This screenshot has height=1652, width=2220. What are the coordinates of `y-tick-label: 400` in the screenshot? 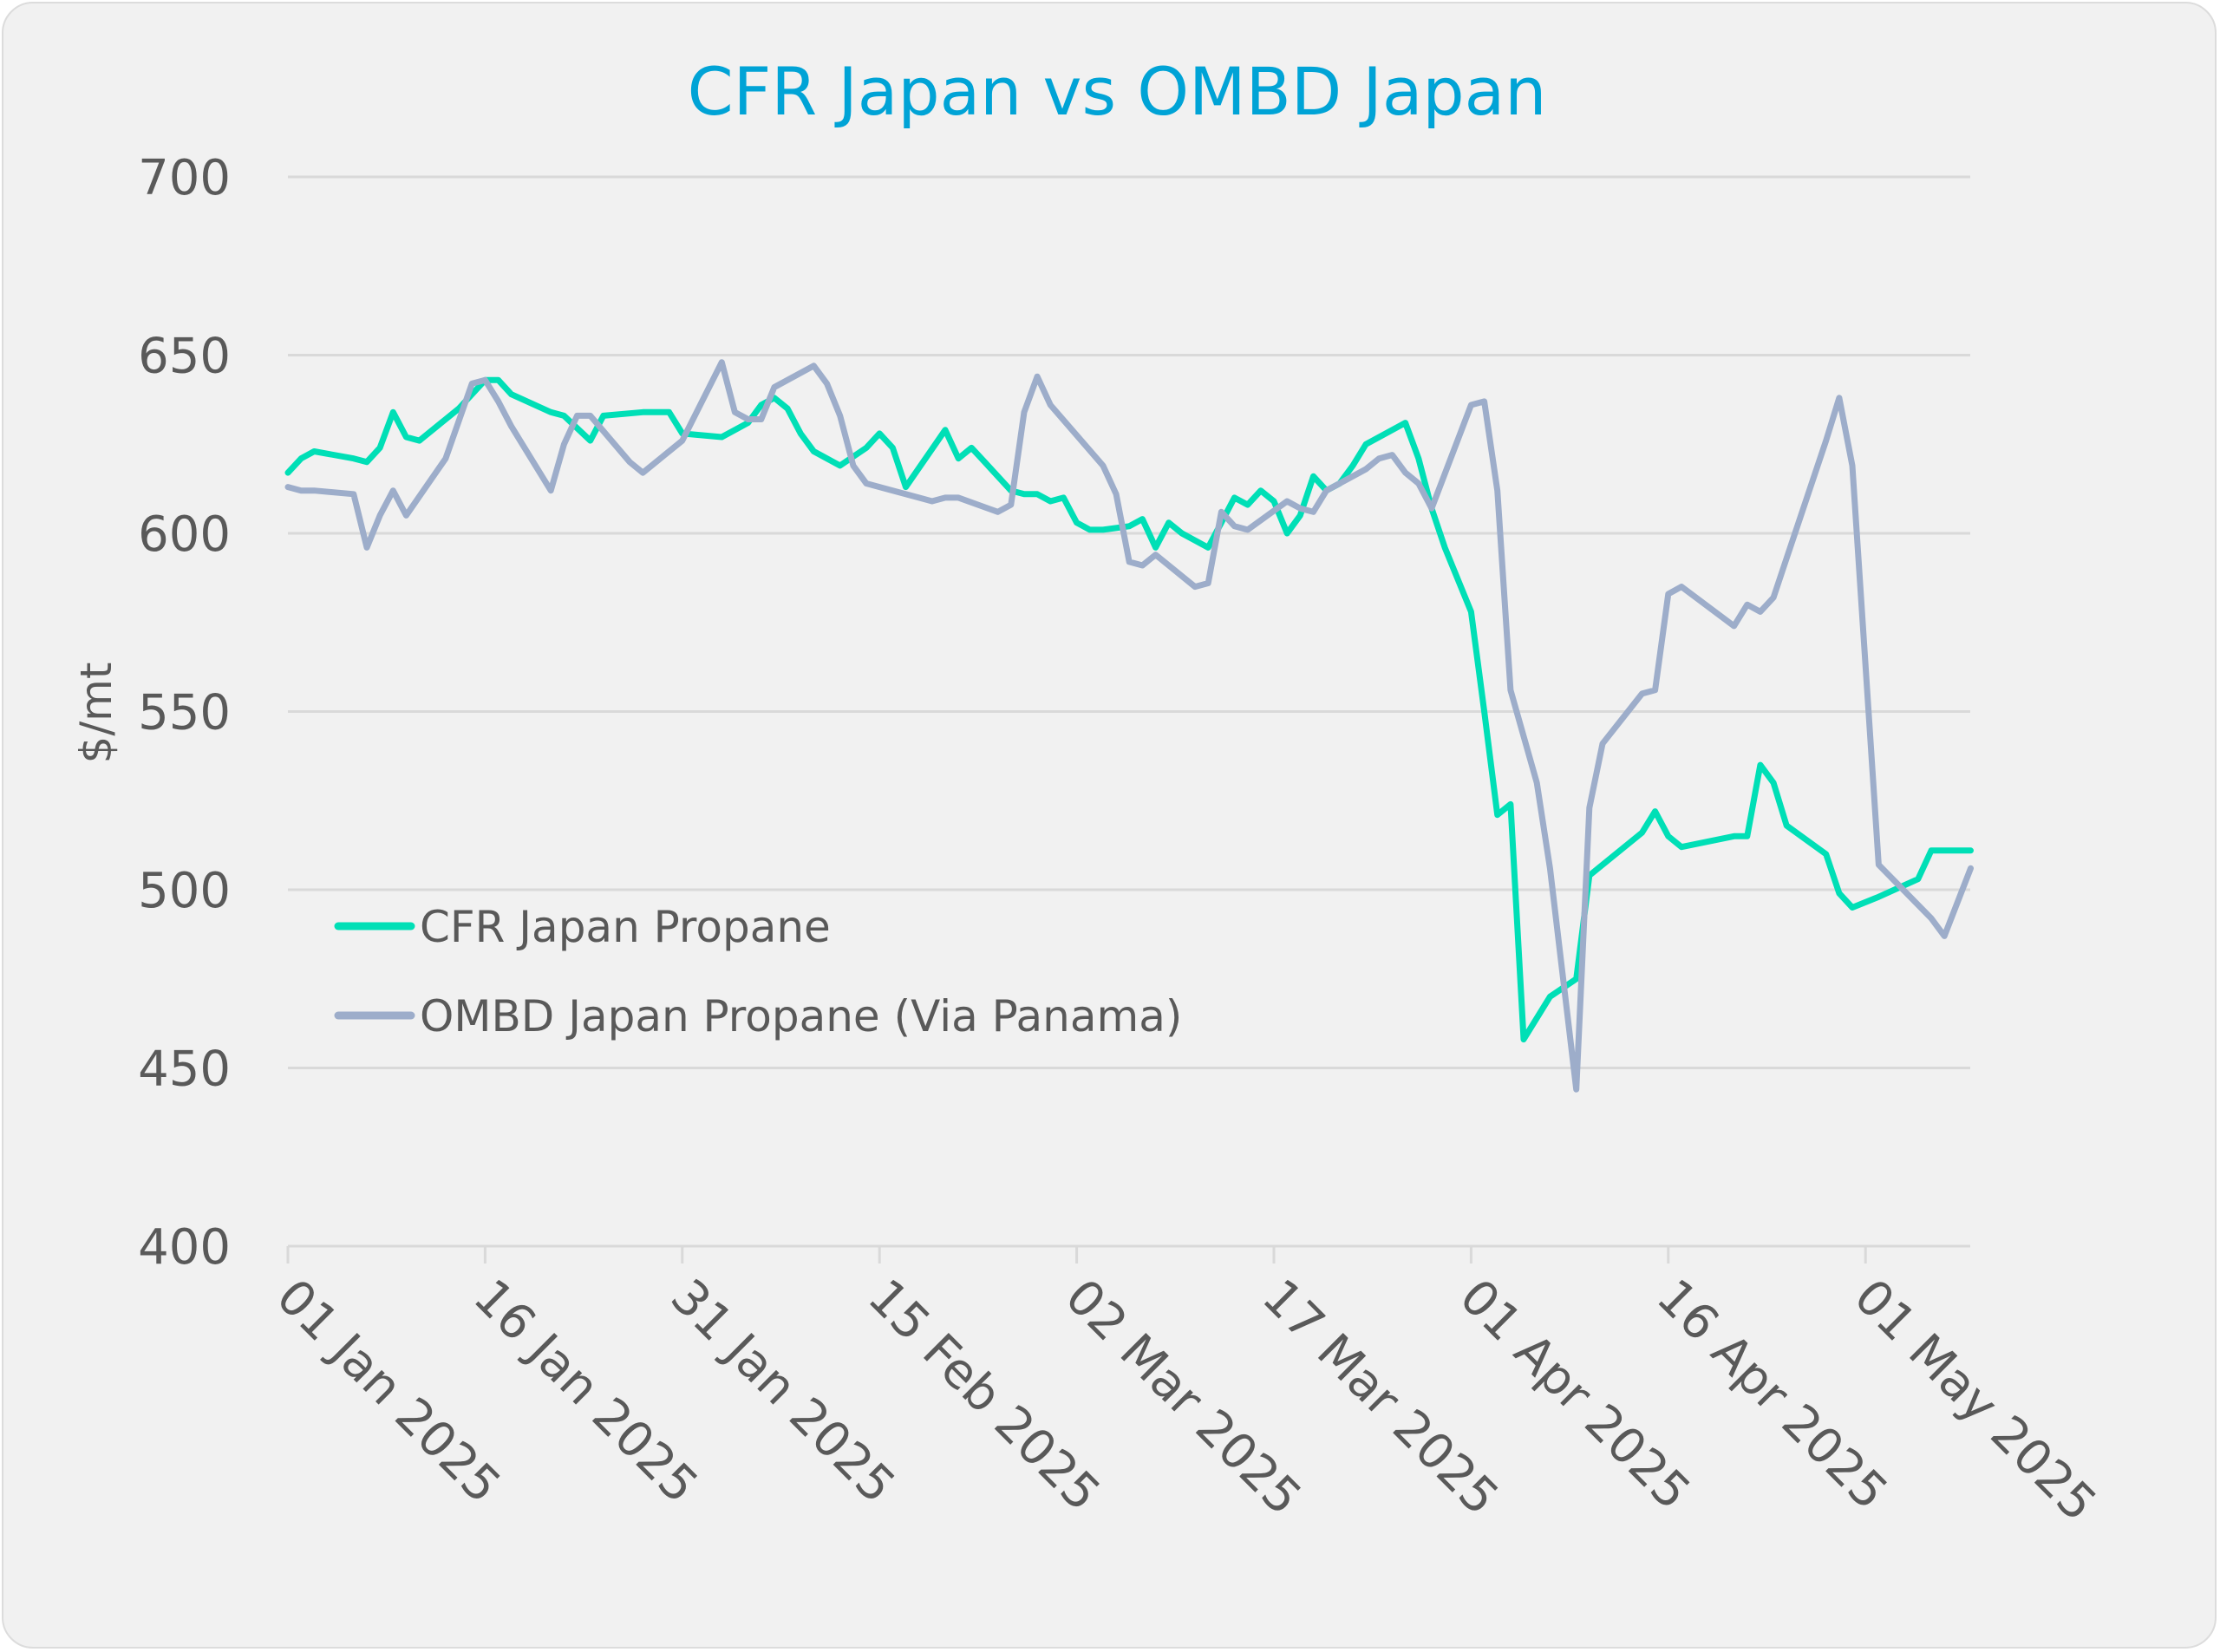 It's located at (184, 1248).